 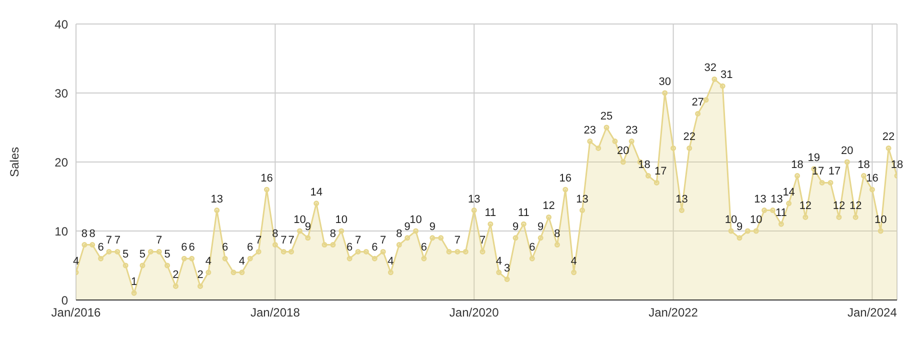 I want to click on y-tick-label: 40, so click(x=61, y=24).